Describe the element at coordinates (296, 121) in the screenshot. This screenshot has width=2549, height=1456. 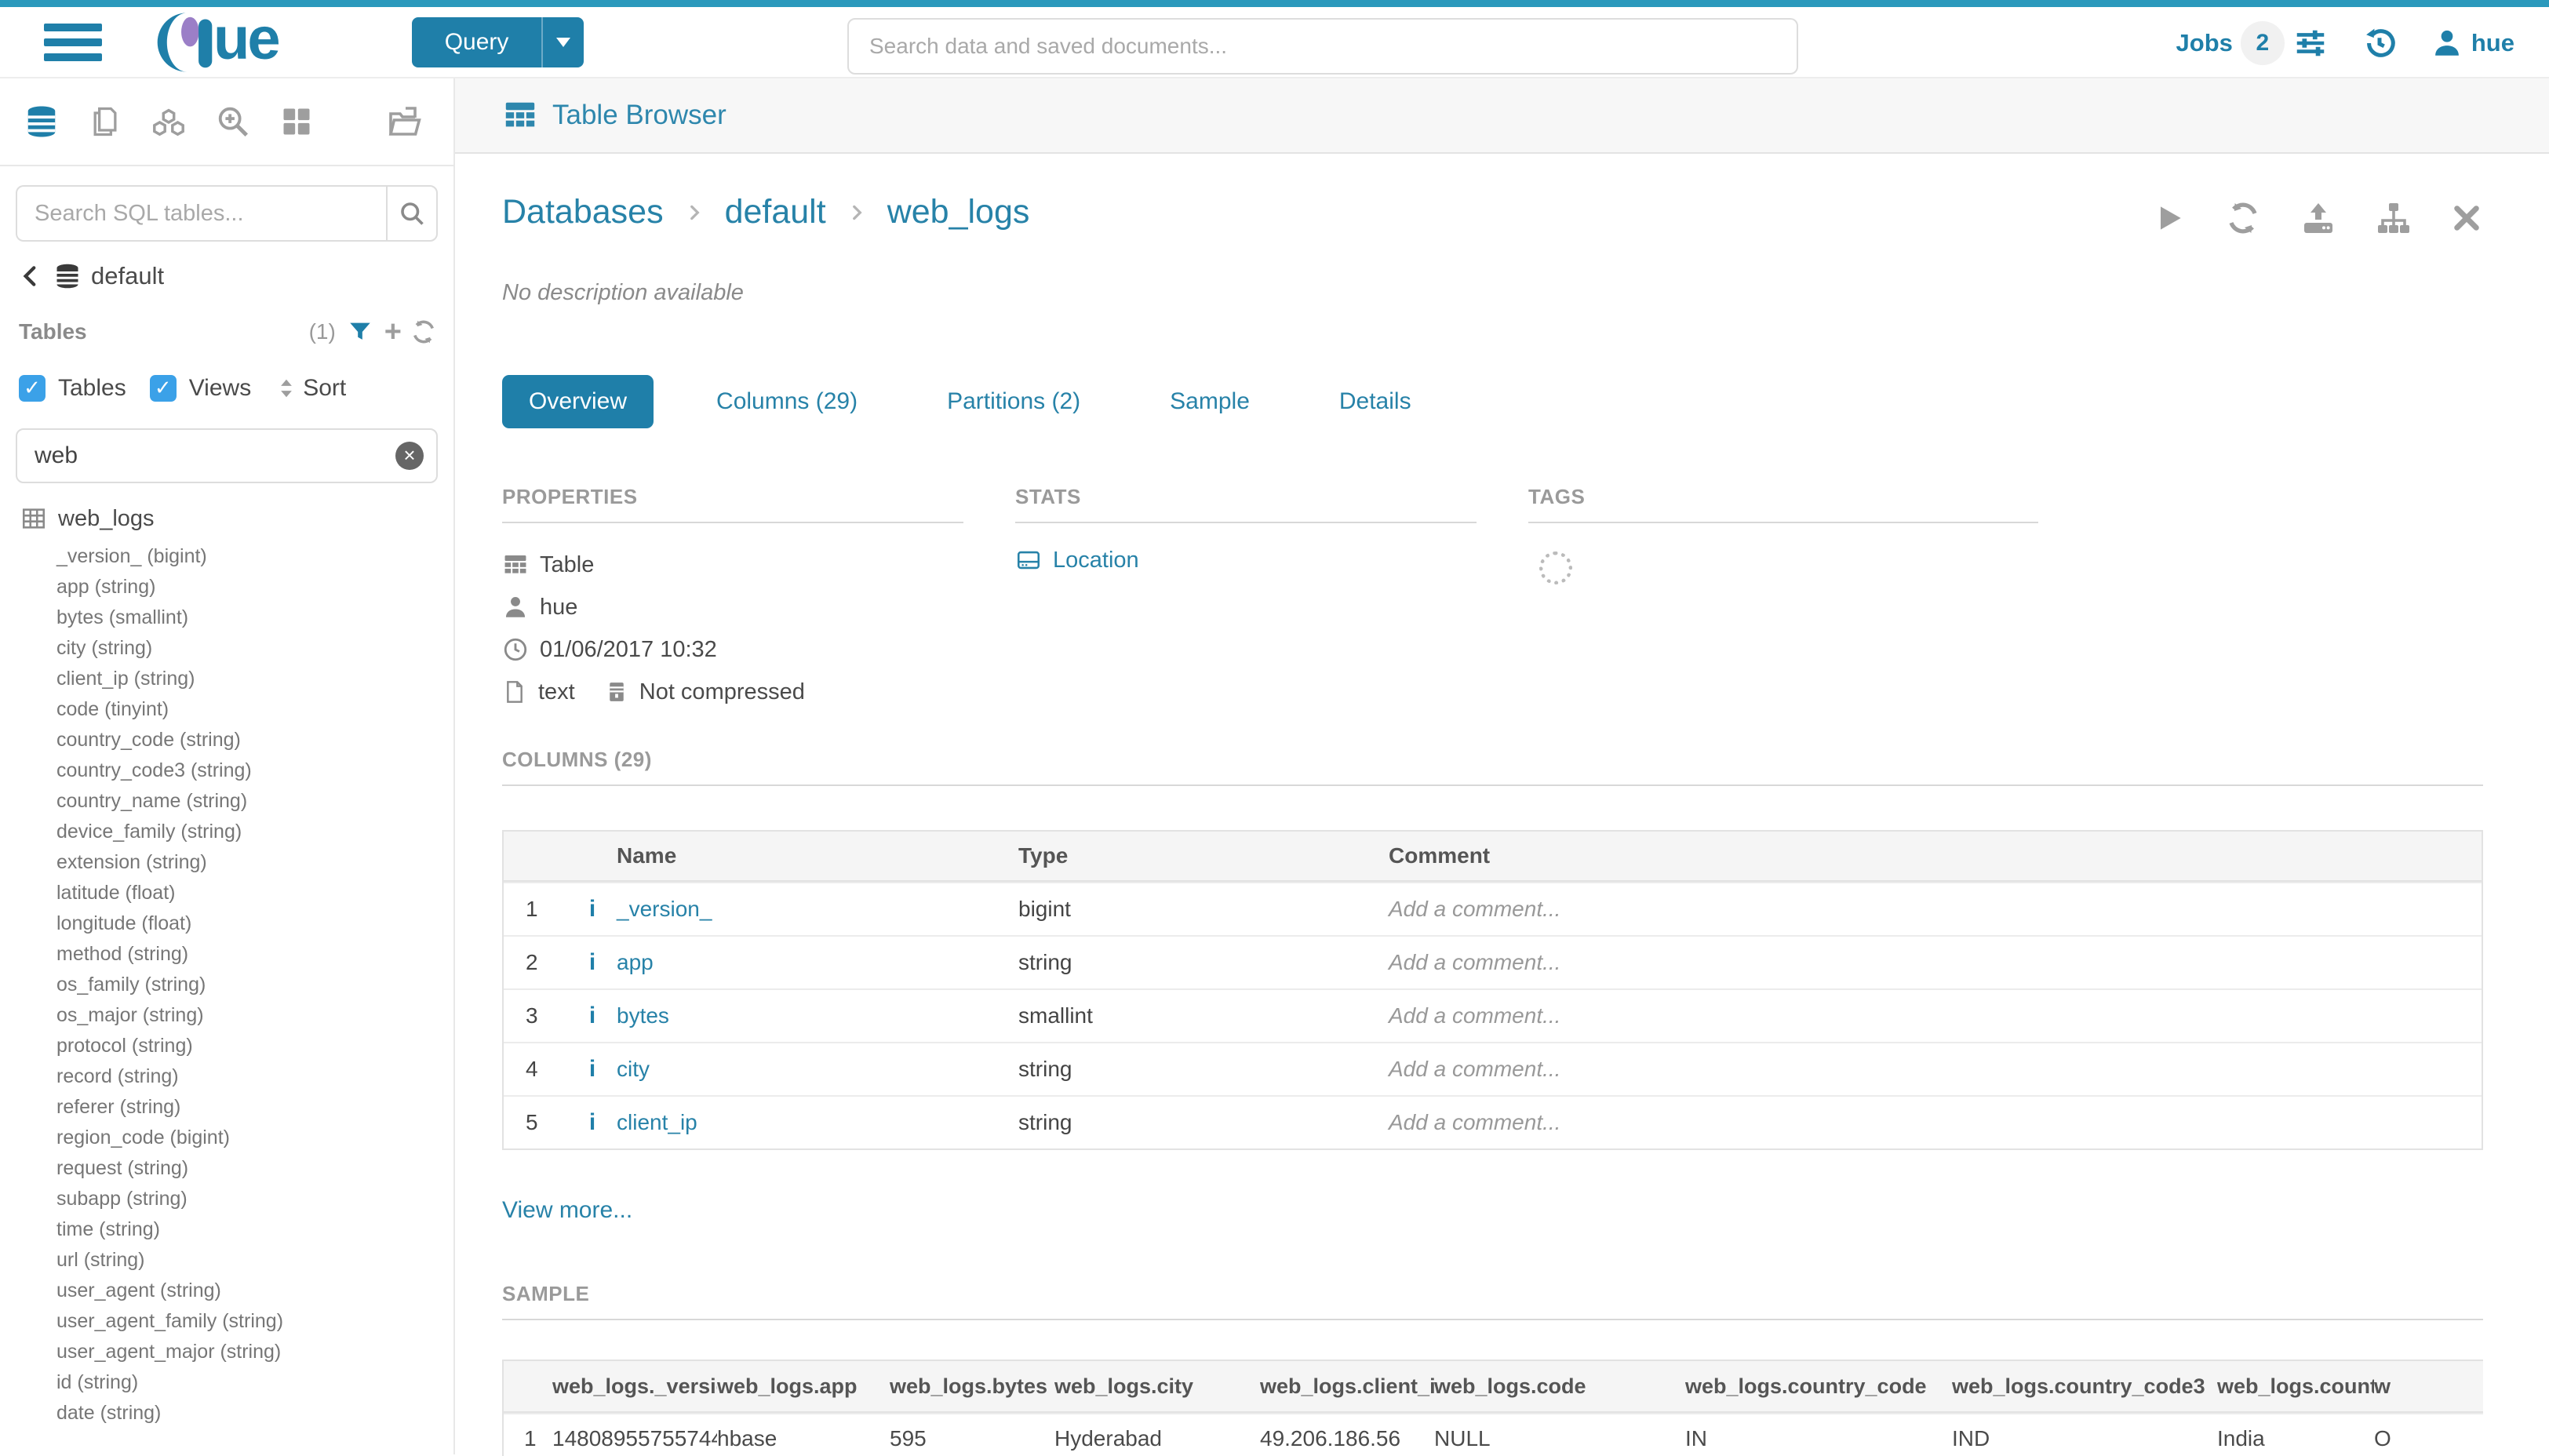
I see `apps-grid-icon` at that location.